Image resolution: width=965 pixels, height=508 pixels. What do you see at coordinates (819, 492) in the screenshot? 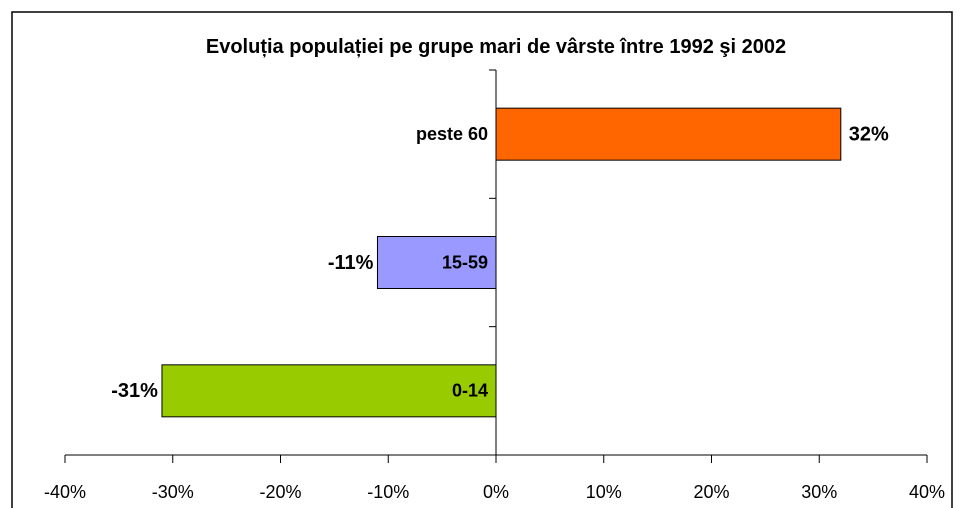
I see `x-tick-label: 30%` at bounding box center [819, 492].